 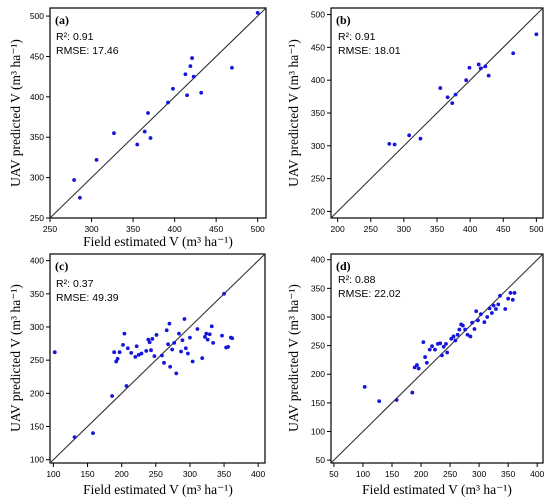 I want to click on panel-b-y-tick-label-3: 350, so click(x=318, y=113).